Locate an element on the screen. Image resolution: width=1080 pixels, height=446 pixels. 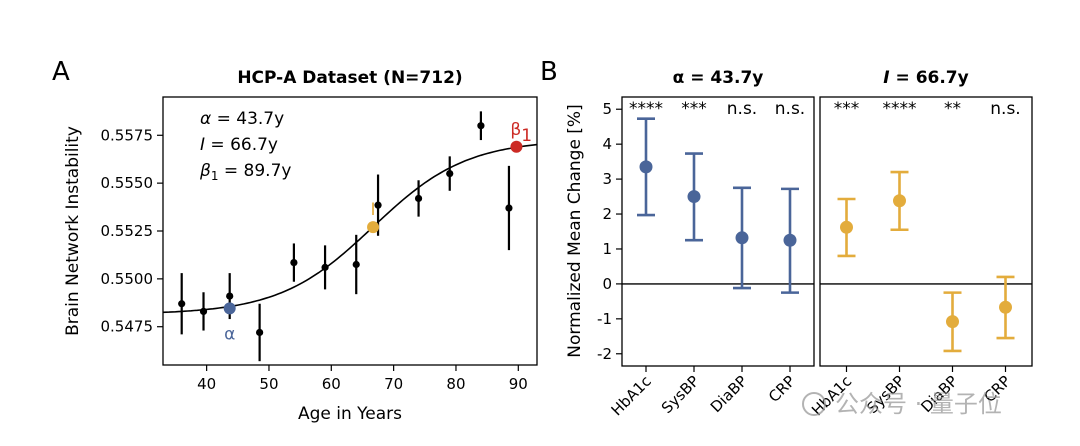
panel-a-x-label: Age in Years is located at coordinates (350, 414).